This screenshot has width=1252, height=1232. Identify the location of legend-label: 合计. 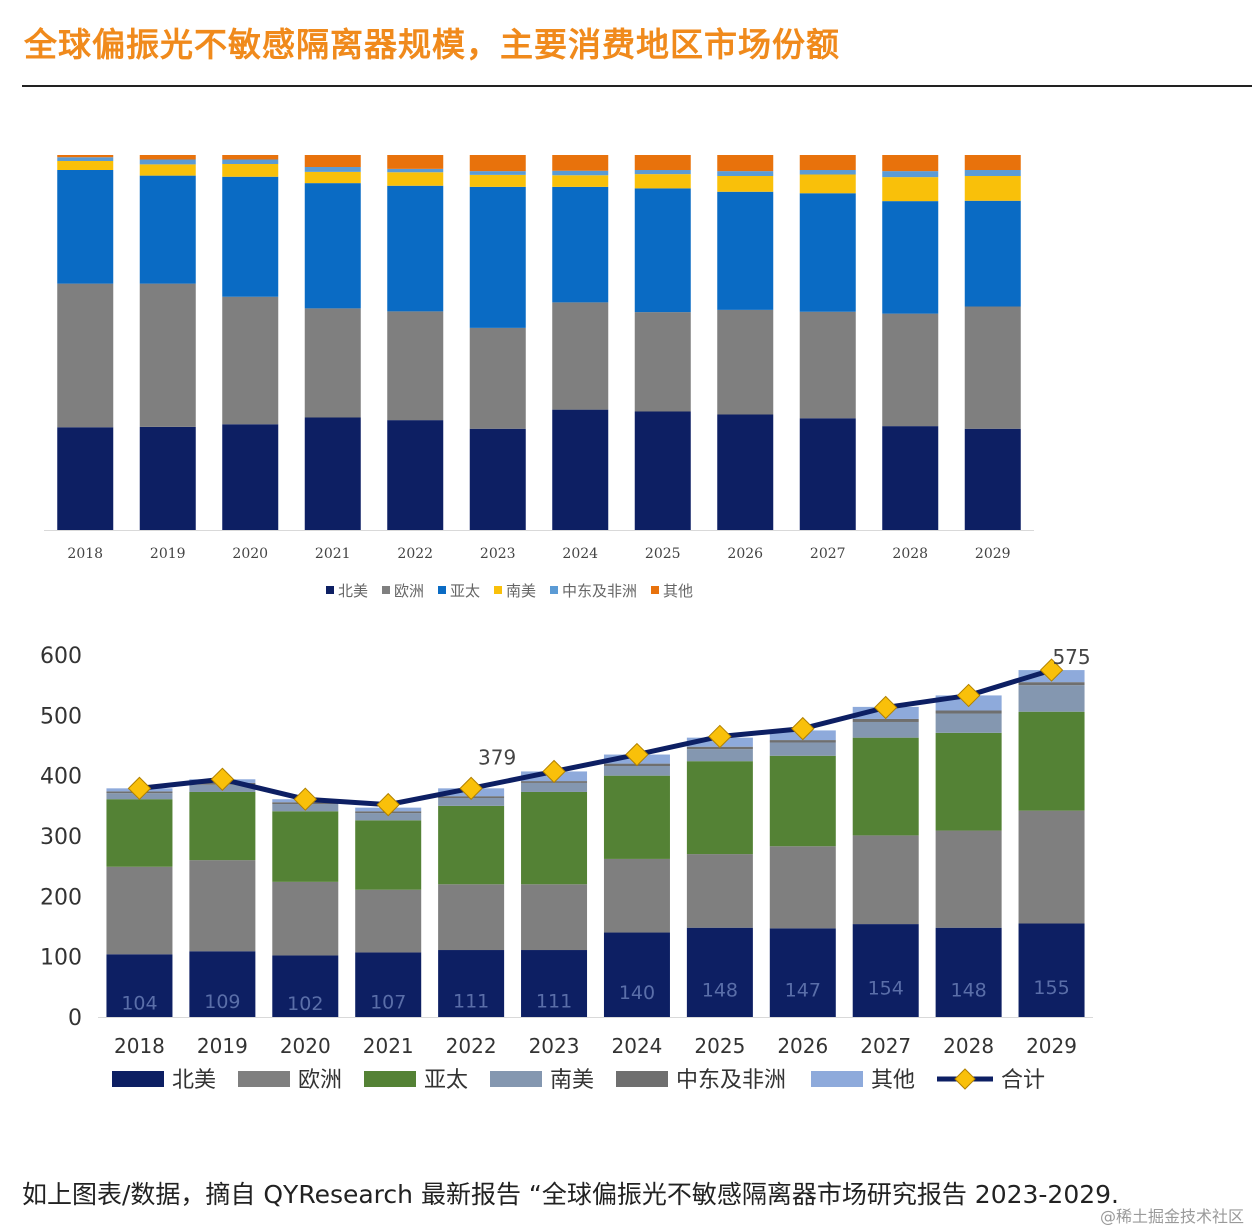
(1023, 1080).